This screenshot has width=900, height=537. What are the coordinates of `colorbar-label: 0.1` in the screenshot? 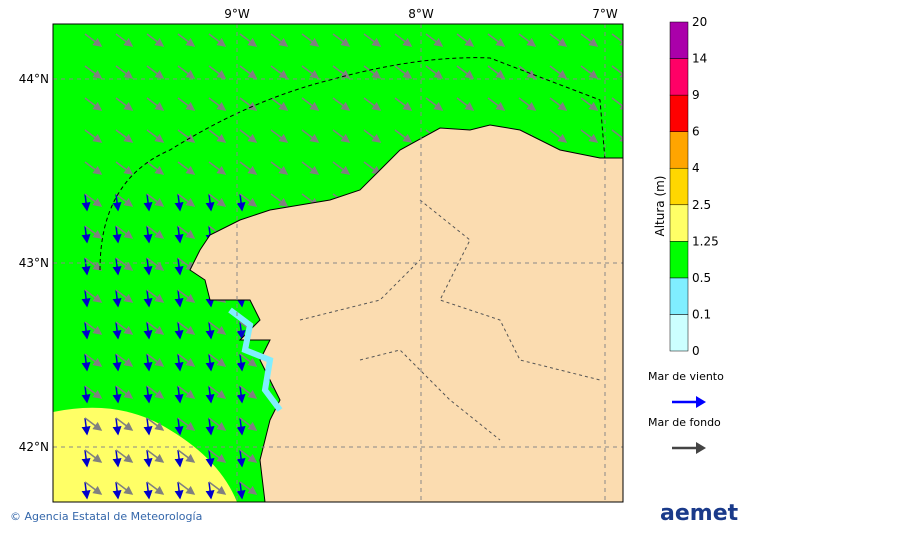 It's located at (701, 314).